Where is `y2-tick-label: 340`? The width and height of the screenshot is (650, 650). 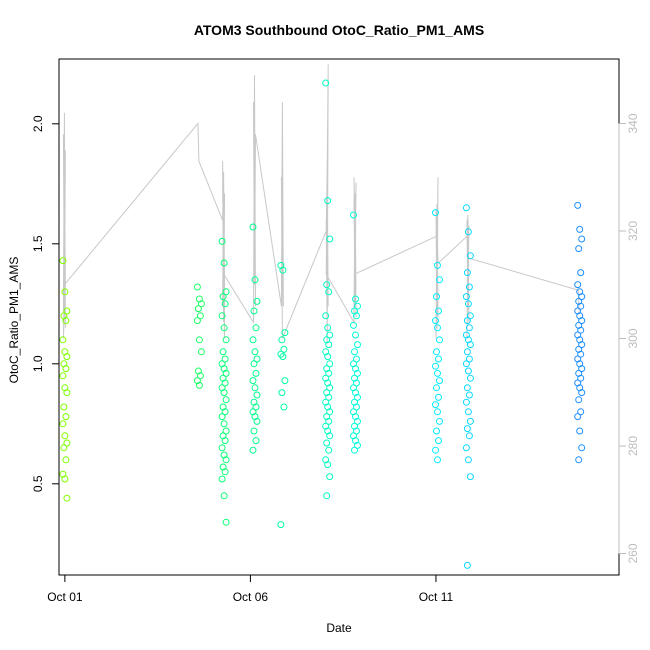 y2-tick-label: 340 is located at coordinates (633, 123).